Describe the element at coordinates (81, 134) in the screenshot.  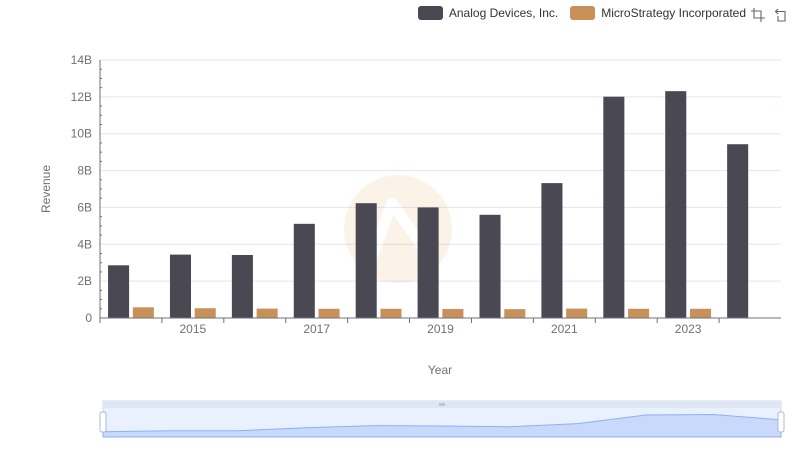
I see `y-tick-label: 10B` at that location.